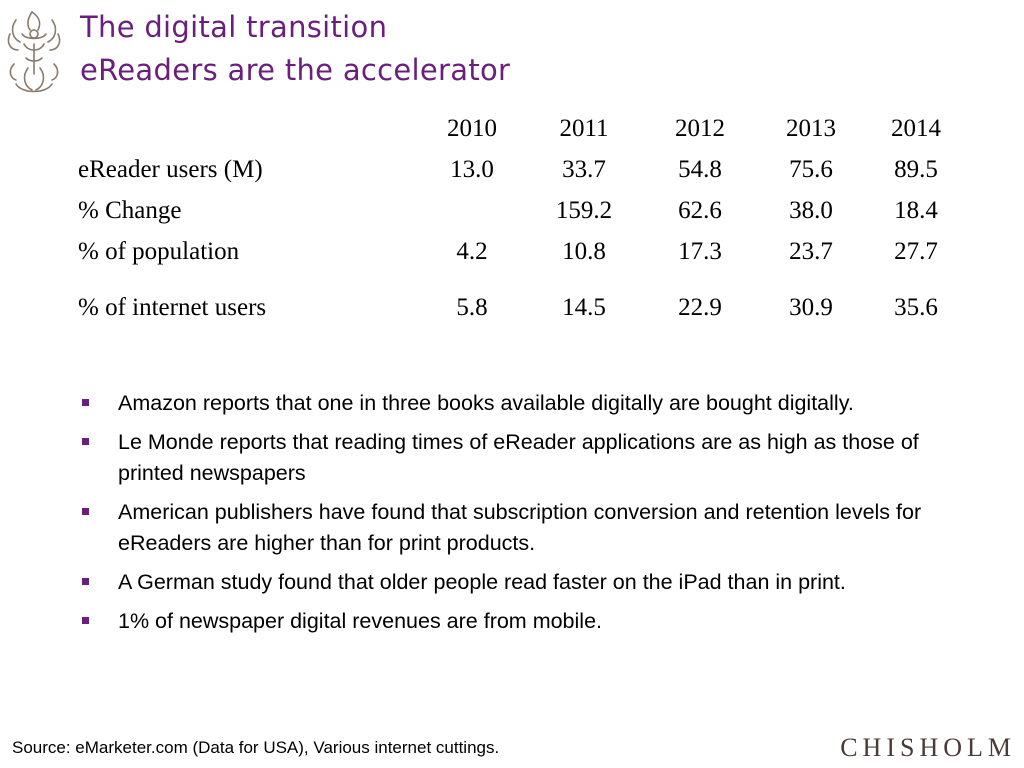  I want to click on table-cell: 38.0, so click(811, 210).